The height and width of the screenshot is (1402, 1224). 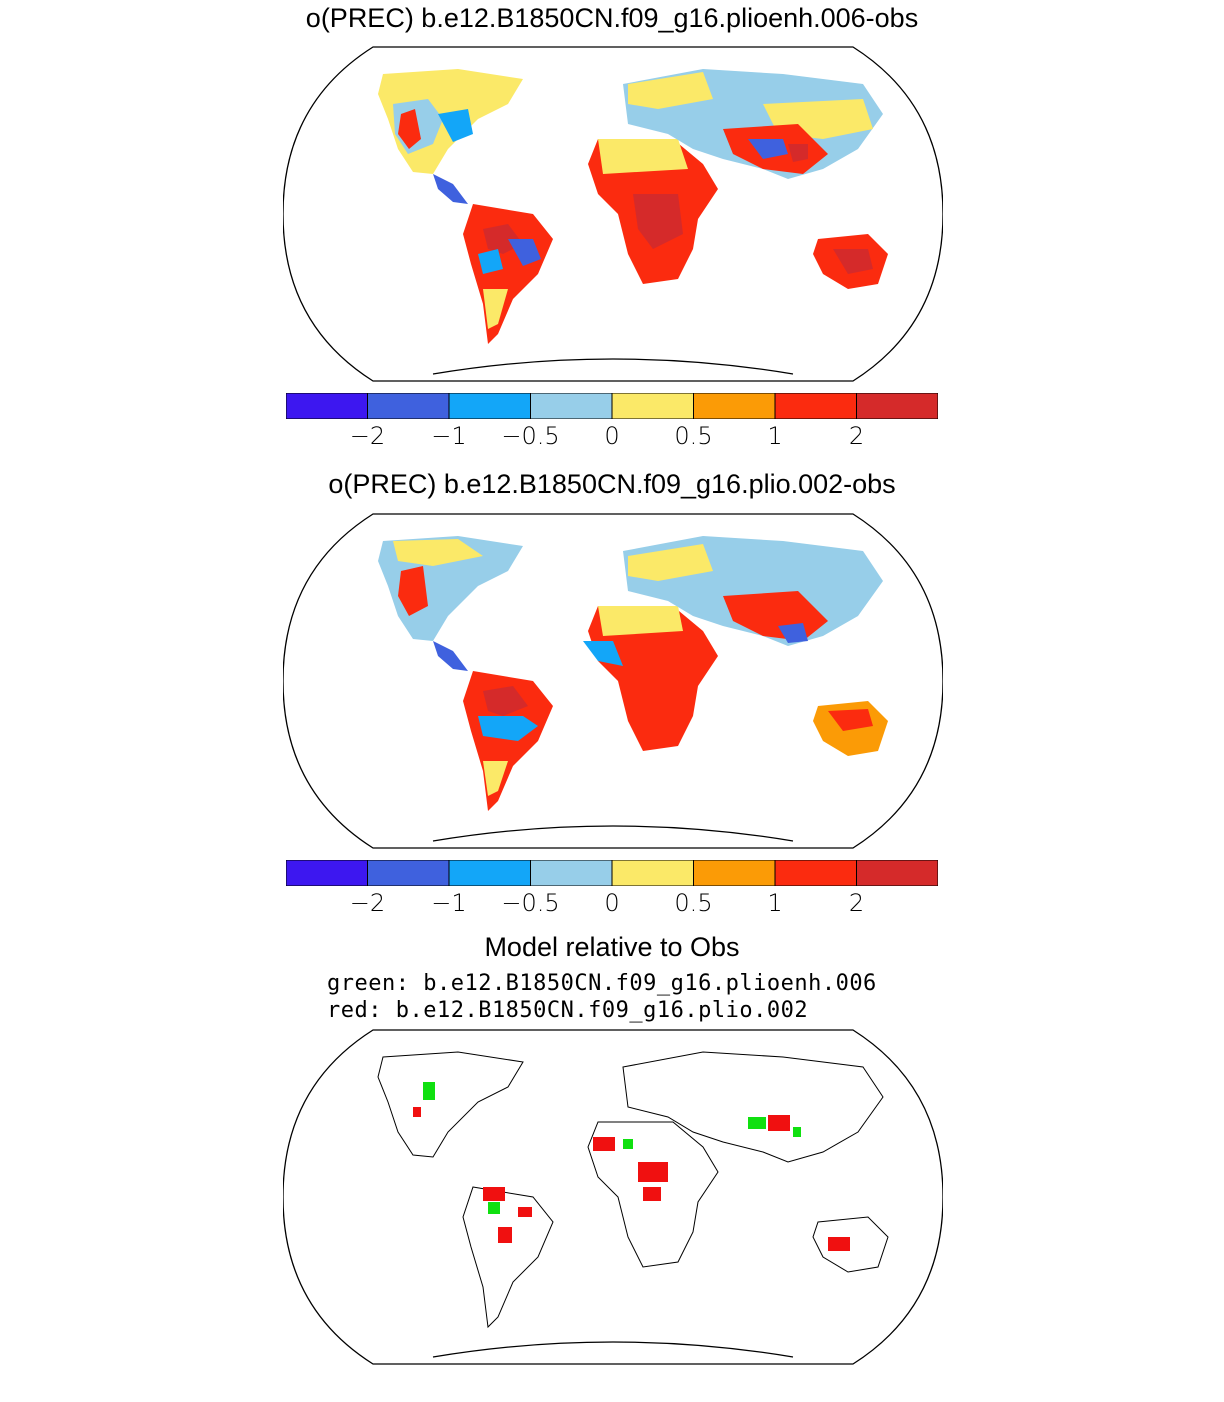 I want to click on panel-1-colorbar, so click(x=612, y=406).